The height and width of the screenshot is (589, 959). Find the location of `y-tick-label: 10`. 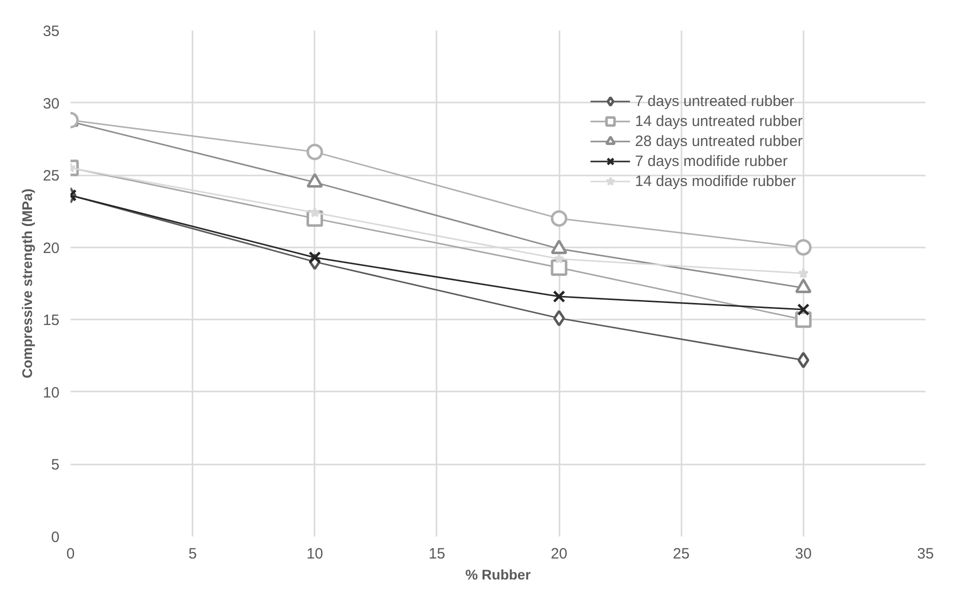

y-tick-label: 10 is located at coordinates (51, 393).